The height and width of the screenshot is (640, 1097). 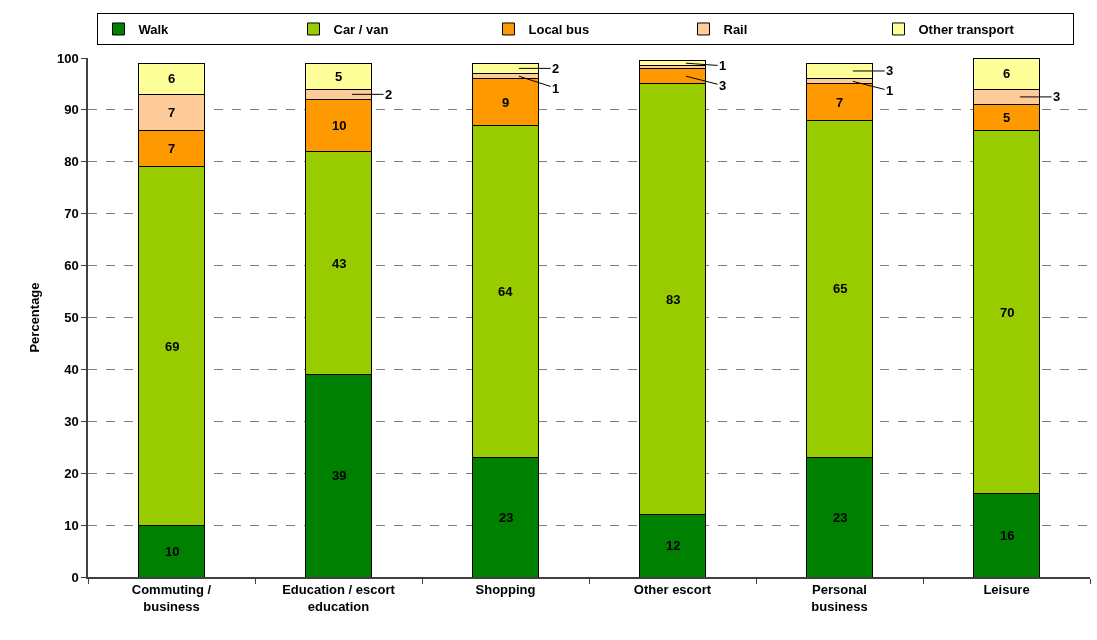 I want to click on data-label: 16, so click(x=1007, y=535).